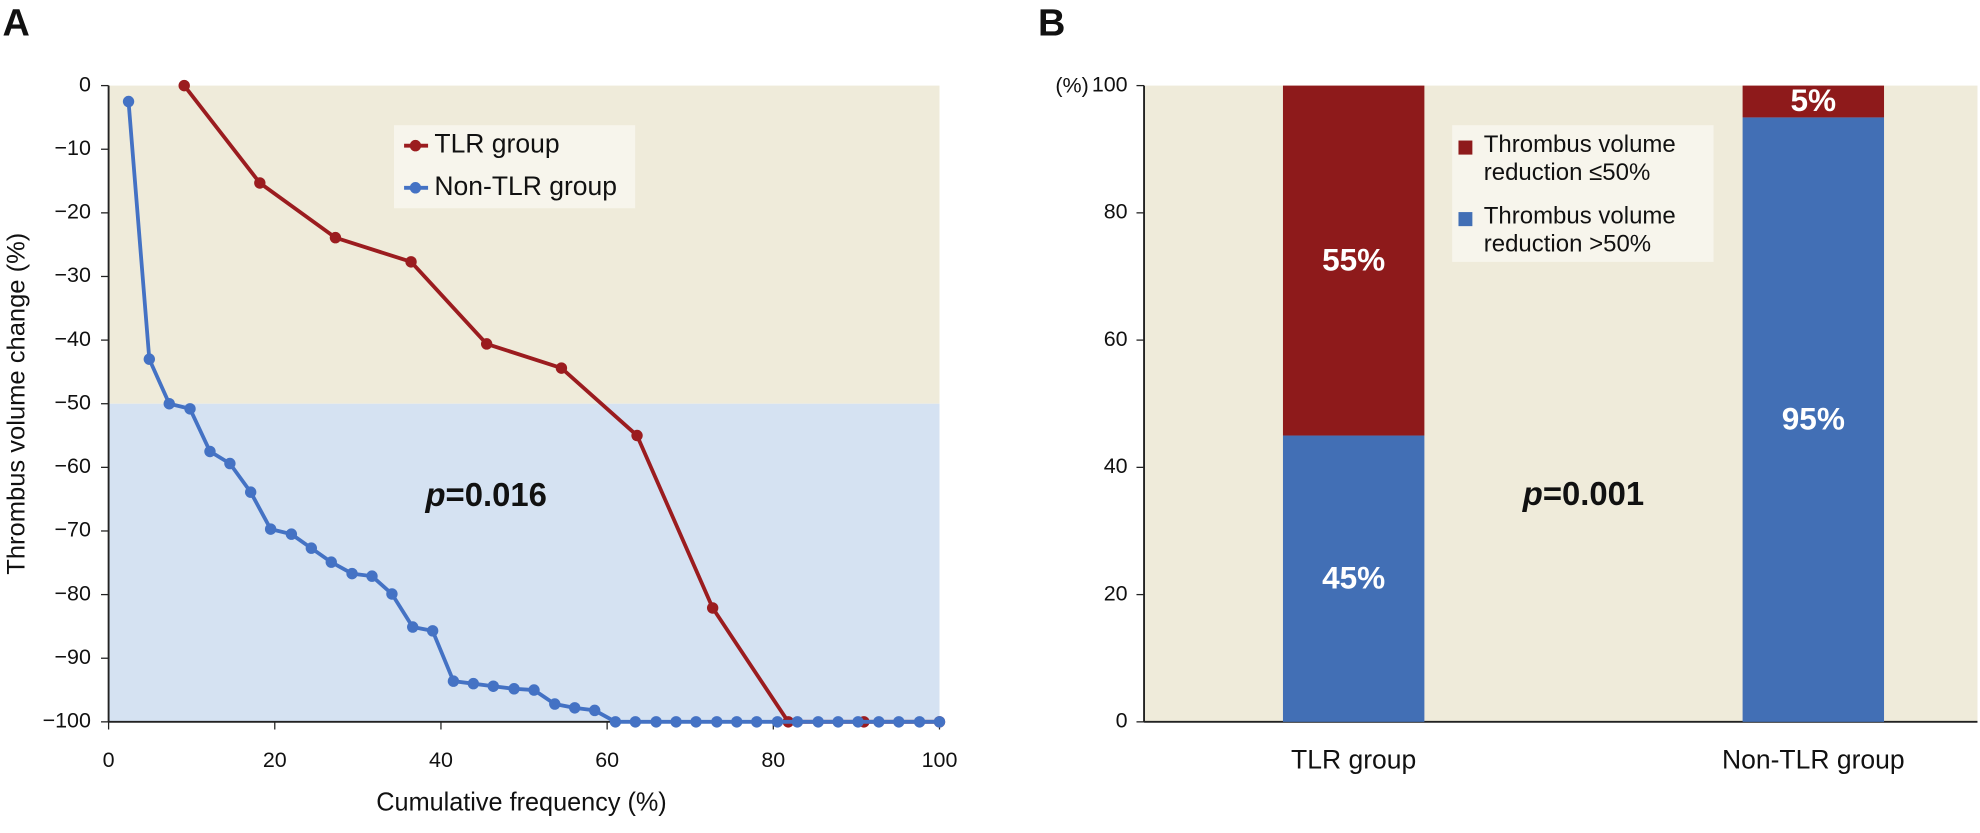 This screenshot has height=833, width=1980. What do you see at coordinates (940, 759) in the screenshot?
I see `x-tick-label: 100` at bounding box center [940, 759].